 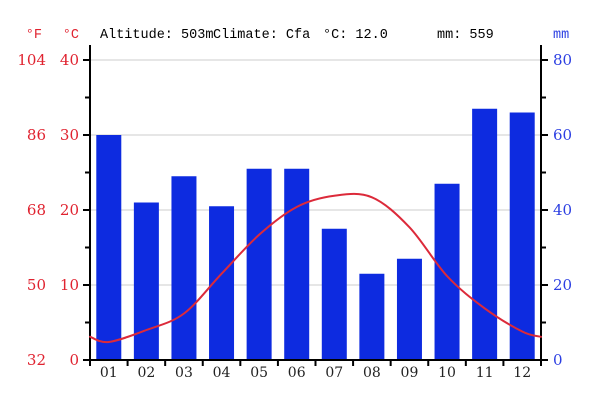 What do you see at coordinates (69, 210) in the screenshot?
I see `celsius-tick-label: 20` at bounding box center [69, 210].